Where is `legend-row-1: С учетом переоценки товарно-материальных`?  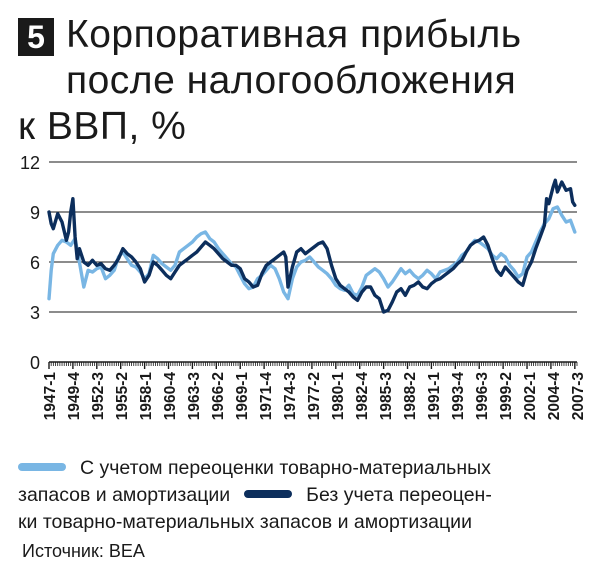 legend-row-1: С учетом переоценки товарно-материальных is located at coordinates (303, 468).